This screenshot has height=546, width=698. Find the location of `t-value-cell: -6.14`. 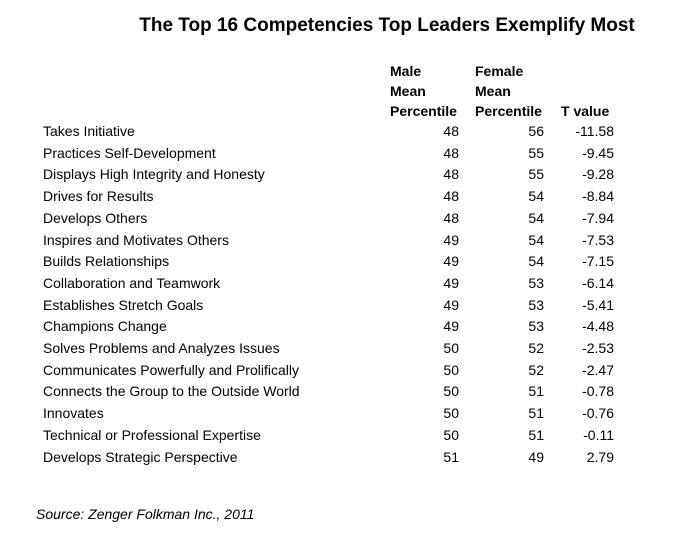

t-value-cell: -6.14 is located at coordinates (598, 282).